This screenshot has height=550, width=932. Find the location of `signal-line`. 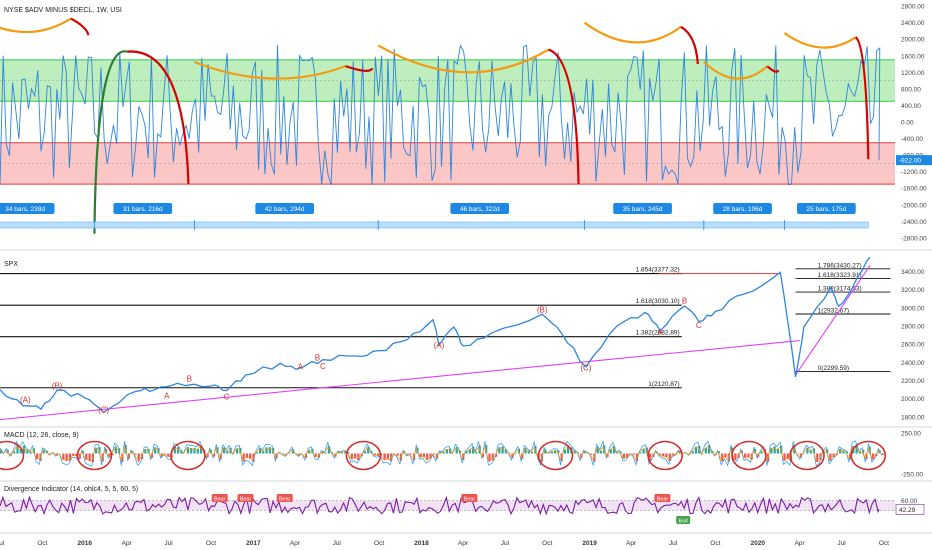

signal-line is located at coordinates (441, 453).